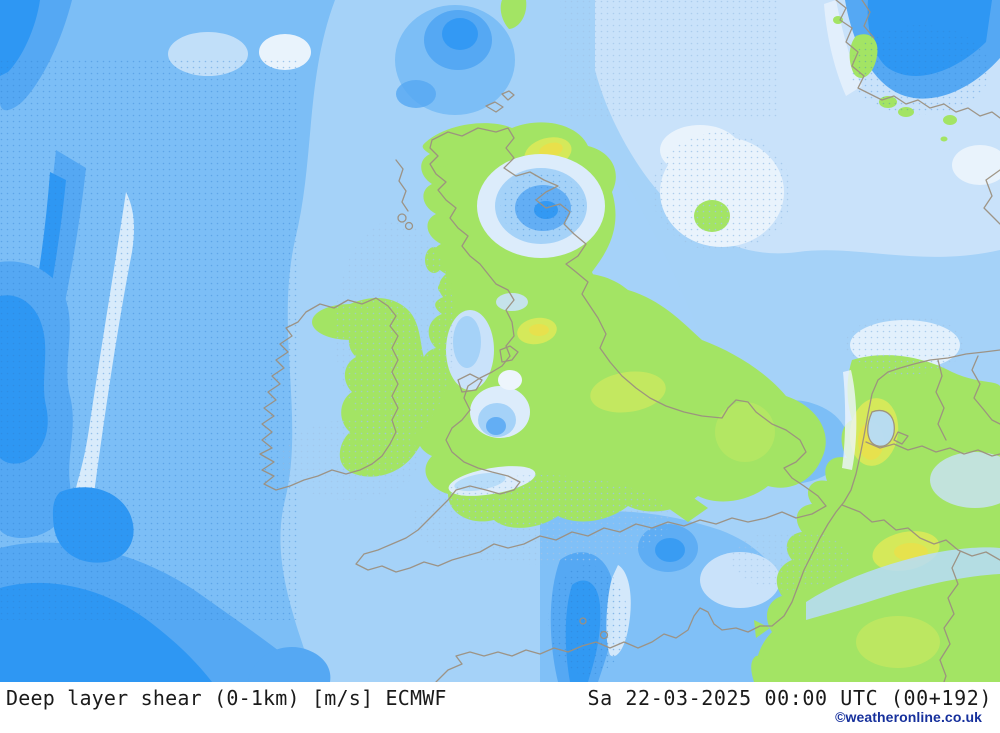 This screenshot has height=733, width=1000. I want to click on copyright: ©weatheronline.co.uk, so click(908, 717).